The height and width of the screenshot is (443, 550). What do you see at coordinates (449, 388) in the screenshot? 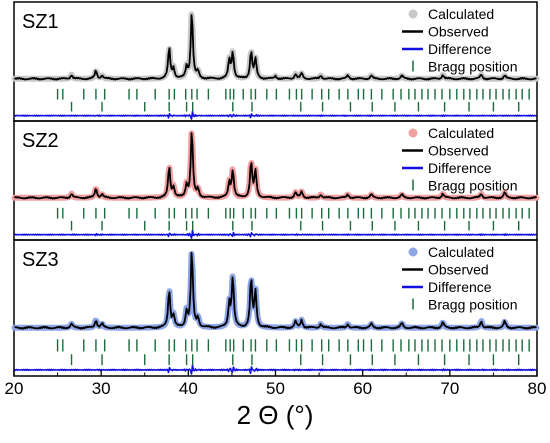
I see `x-tick-label: 70` at bounding box center [449, 388].